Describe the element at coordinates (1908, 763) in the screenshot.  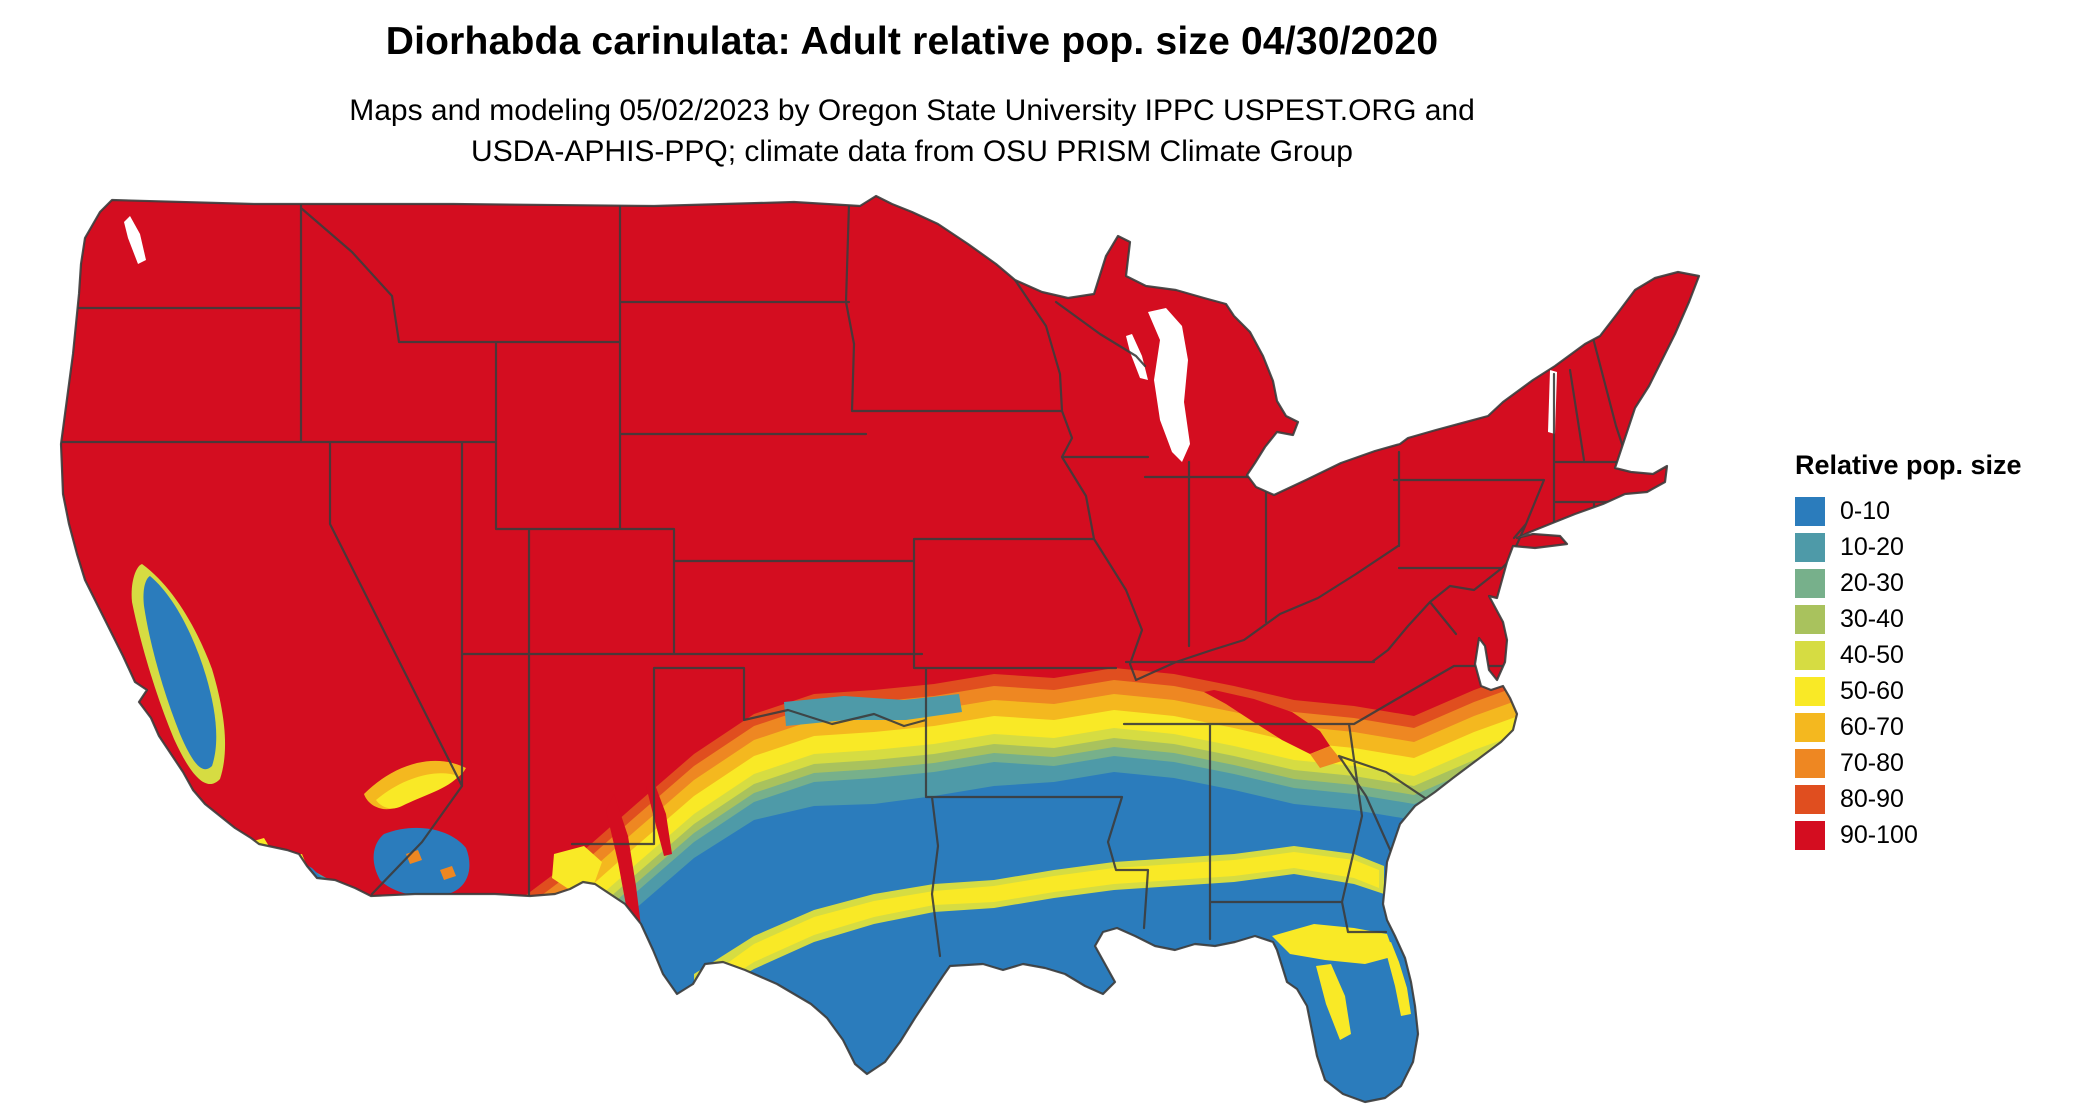
I see `legend-item: 70-80` at that location.